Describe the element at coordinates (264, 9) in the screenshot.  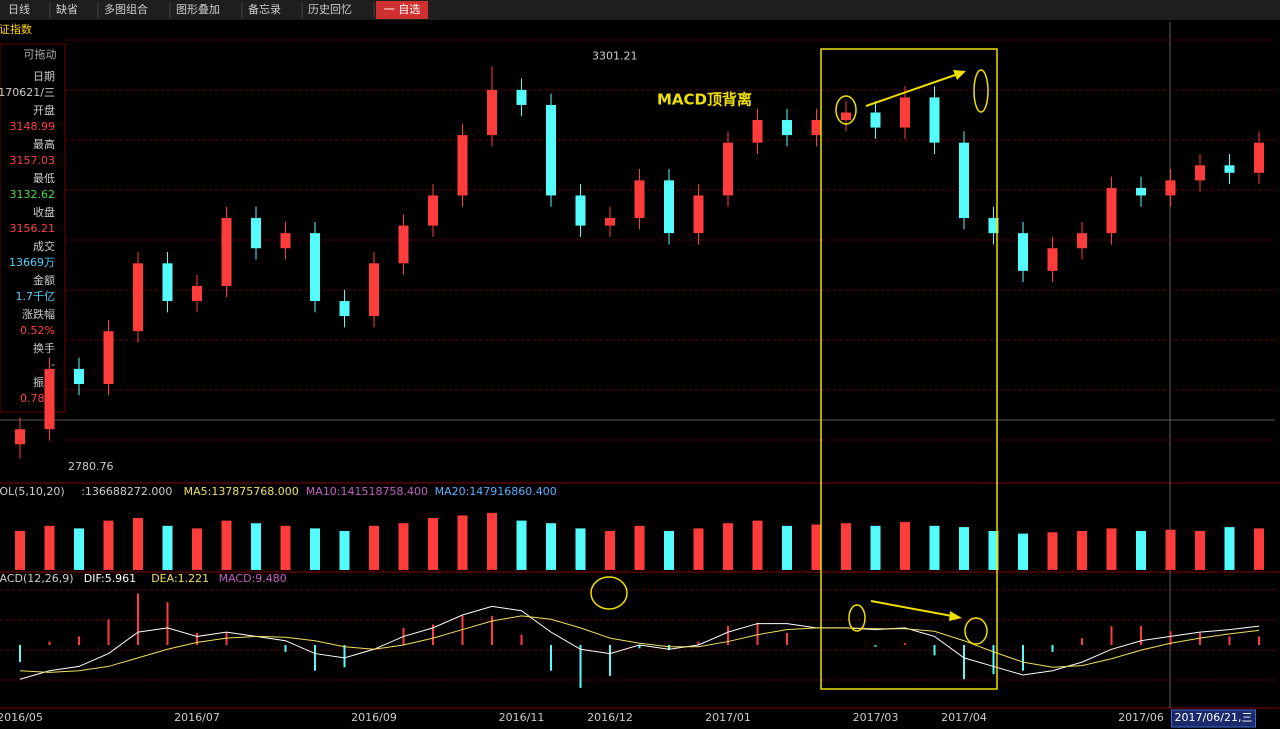
I see `toolbar-label: 备忘录` at that location.